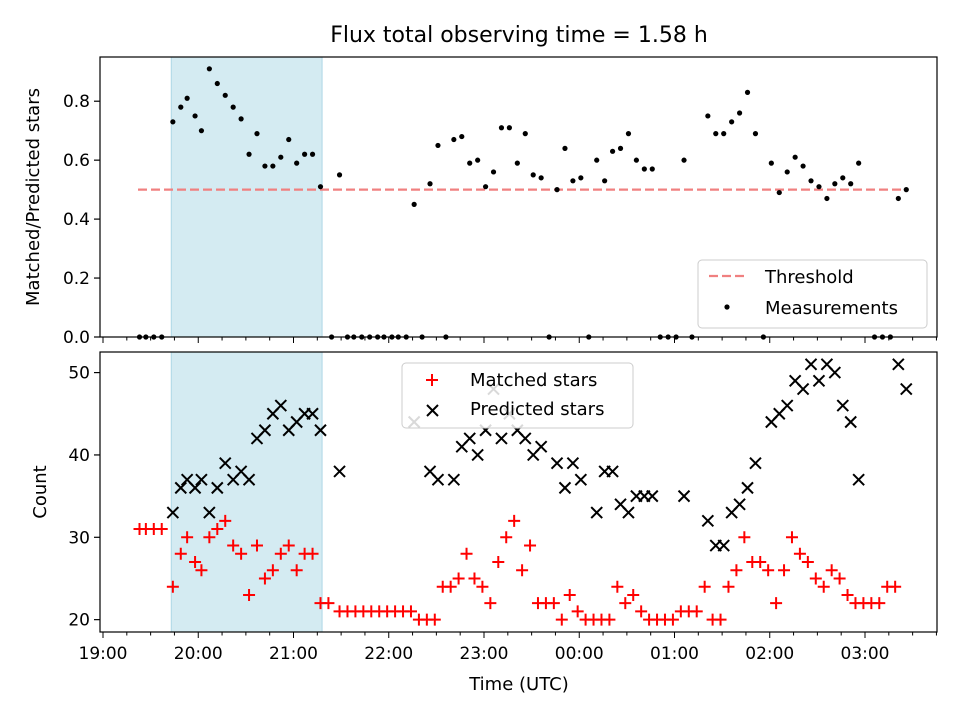  I want to click on bottom-ytick-label: 20, so click(79, 621).